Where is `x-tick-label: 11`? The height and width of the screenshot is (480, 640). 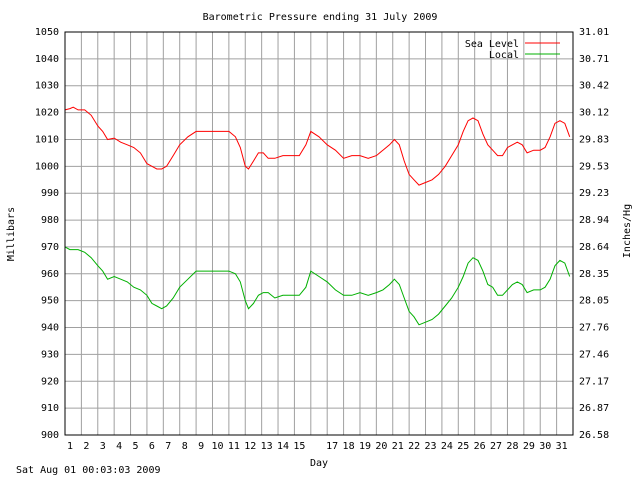
x-tick-label: 11 is located at coordinates (234, 446).